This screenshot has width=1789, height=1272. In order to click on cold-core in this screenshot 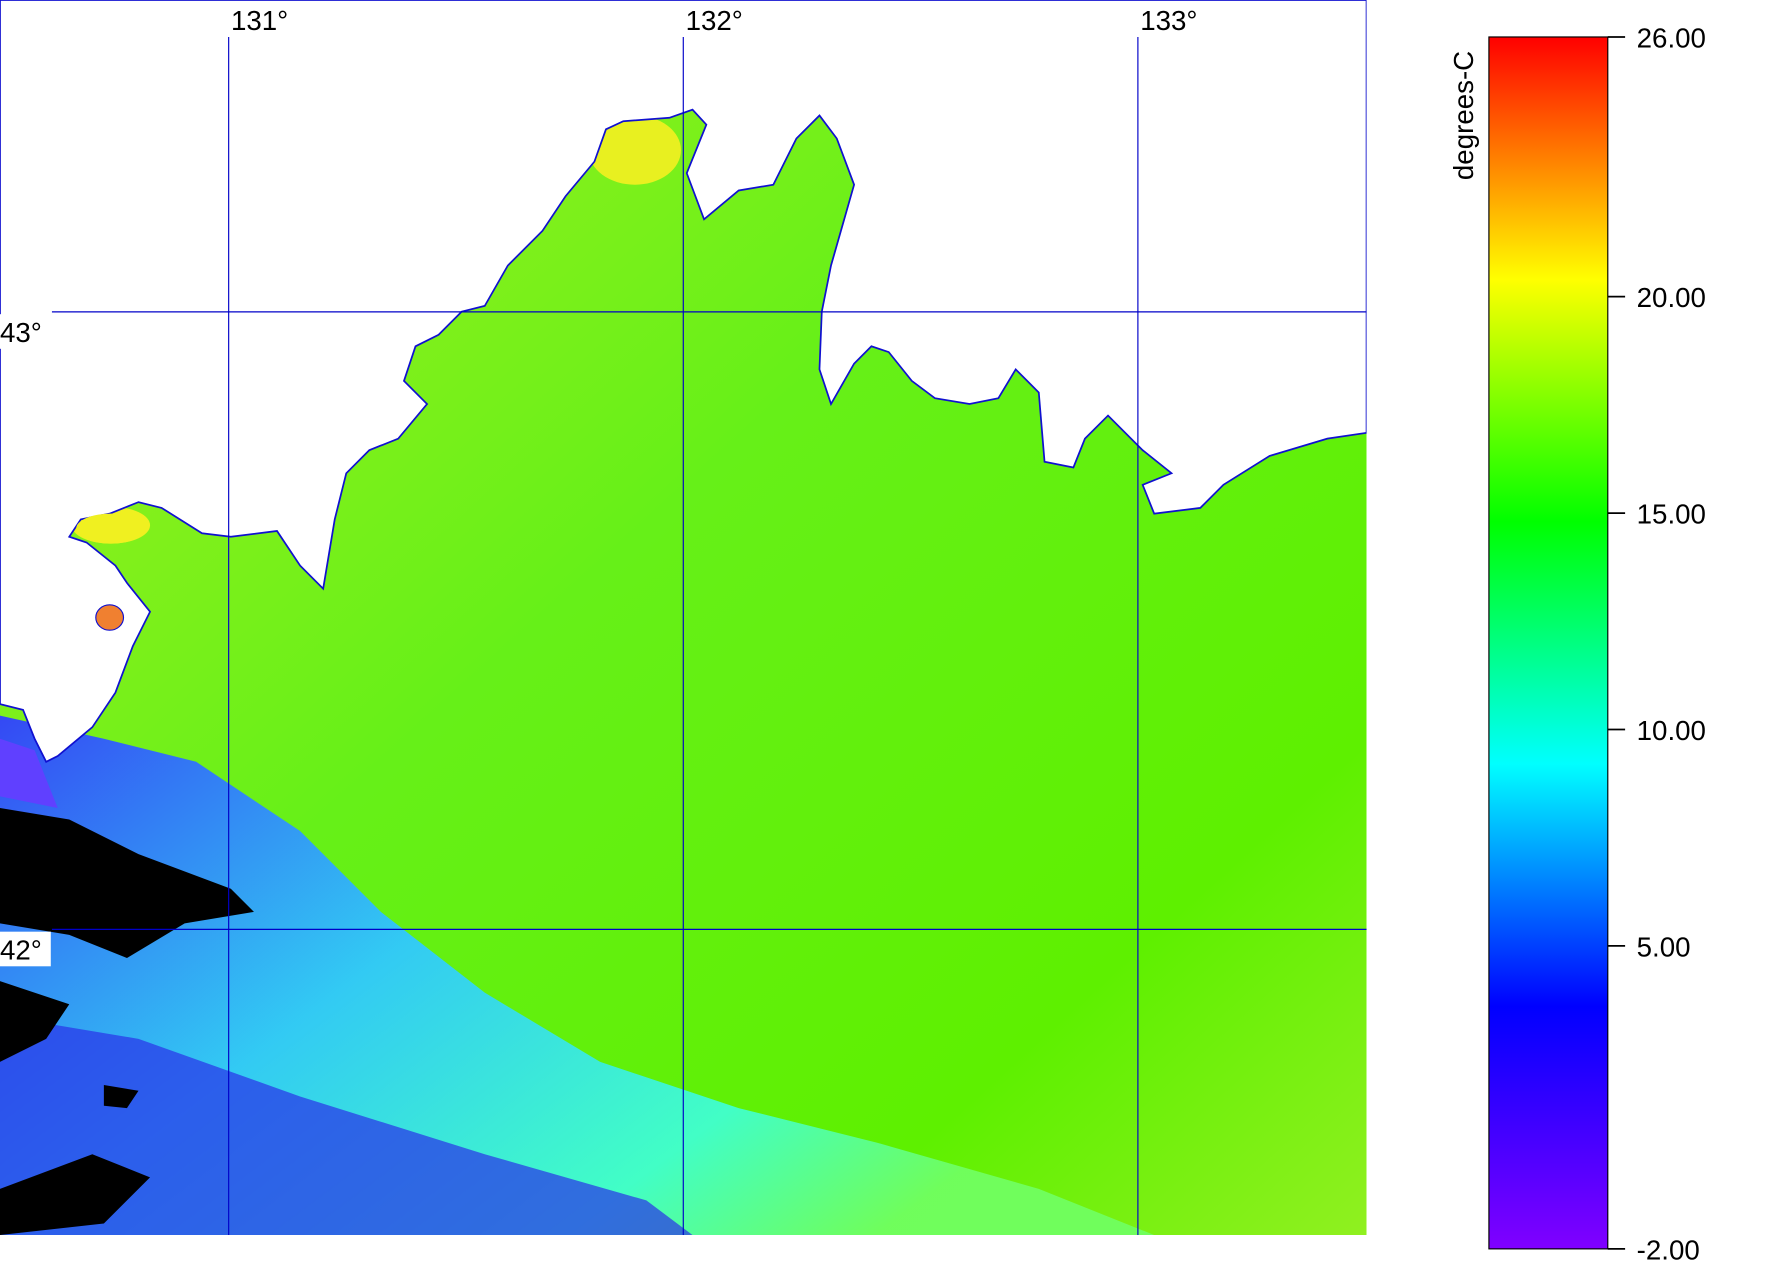, I will do `click(346, 1125)`.